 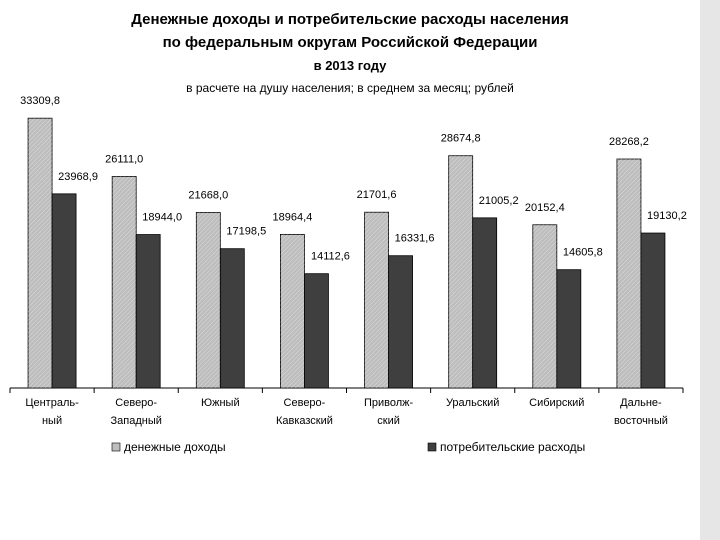 I want to click on data-label: 14112,6, so click(x=330, y=257).